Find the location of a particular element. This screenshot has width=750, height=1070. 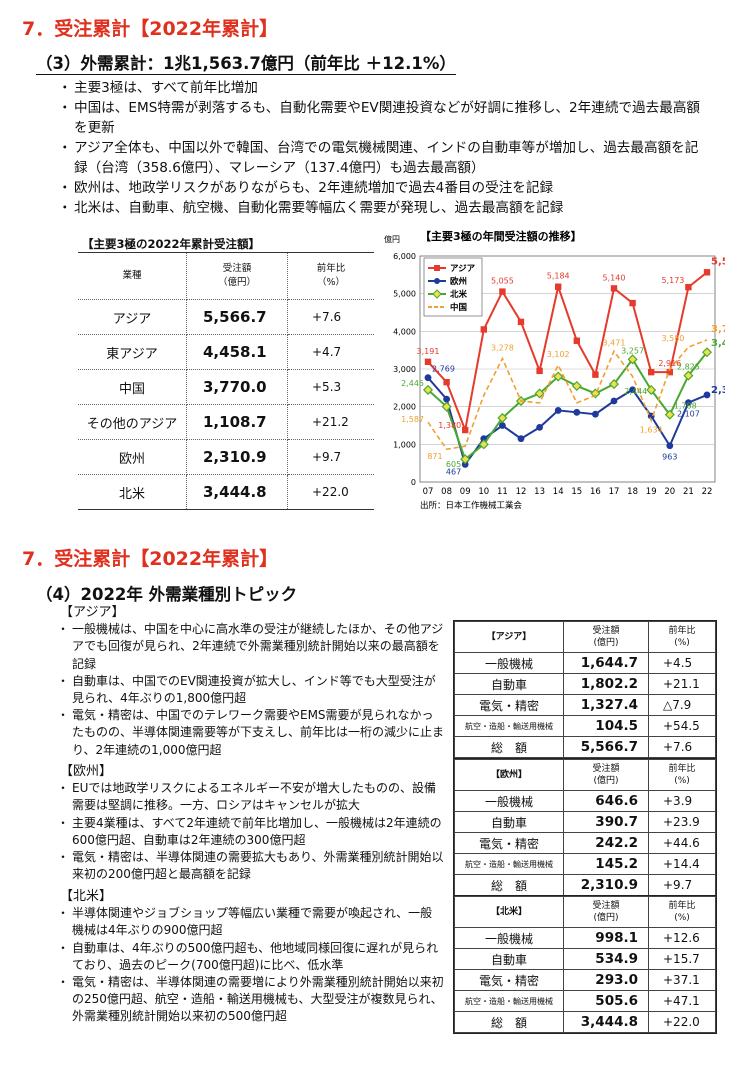

table-region-label: 【欧州】 is located at coordinates (509, 775).